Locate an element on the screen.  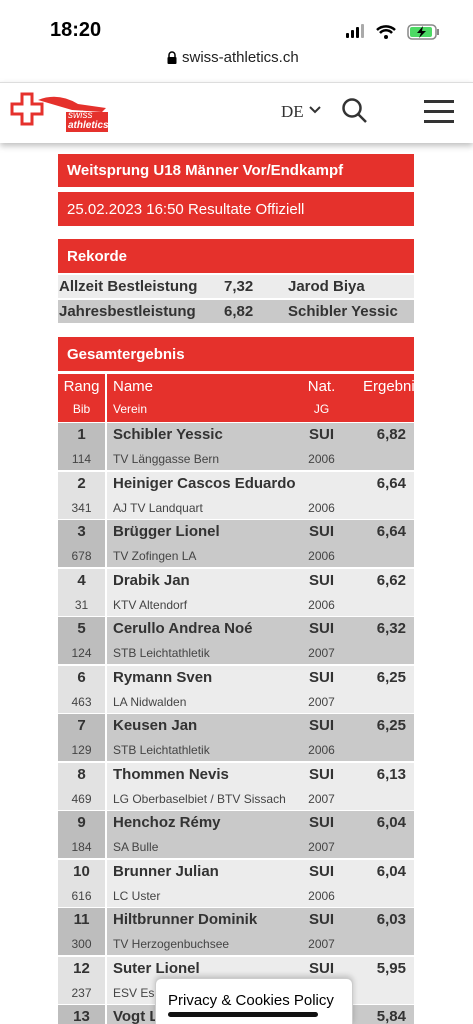
language-selector: DE is located at coordinates (292, 111).